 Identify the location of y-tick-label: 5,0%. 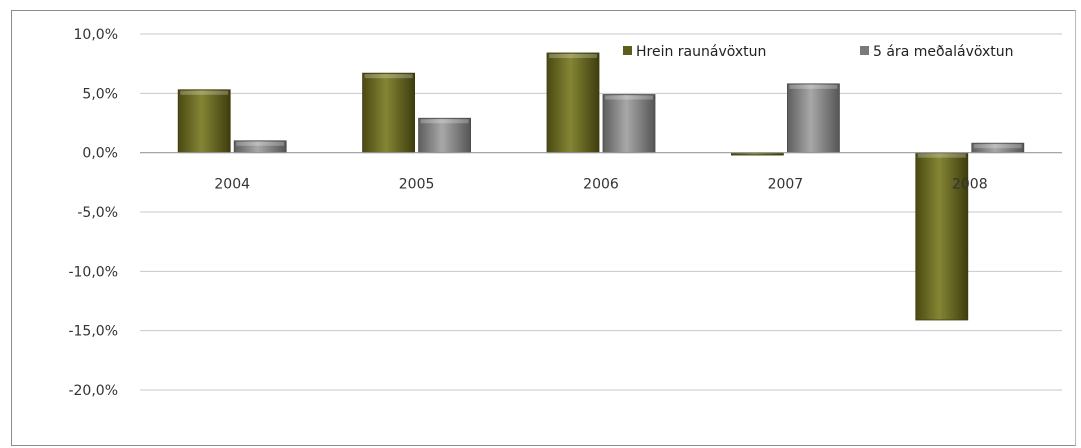
(100, 94).